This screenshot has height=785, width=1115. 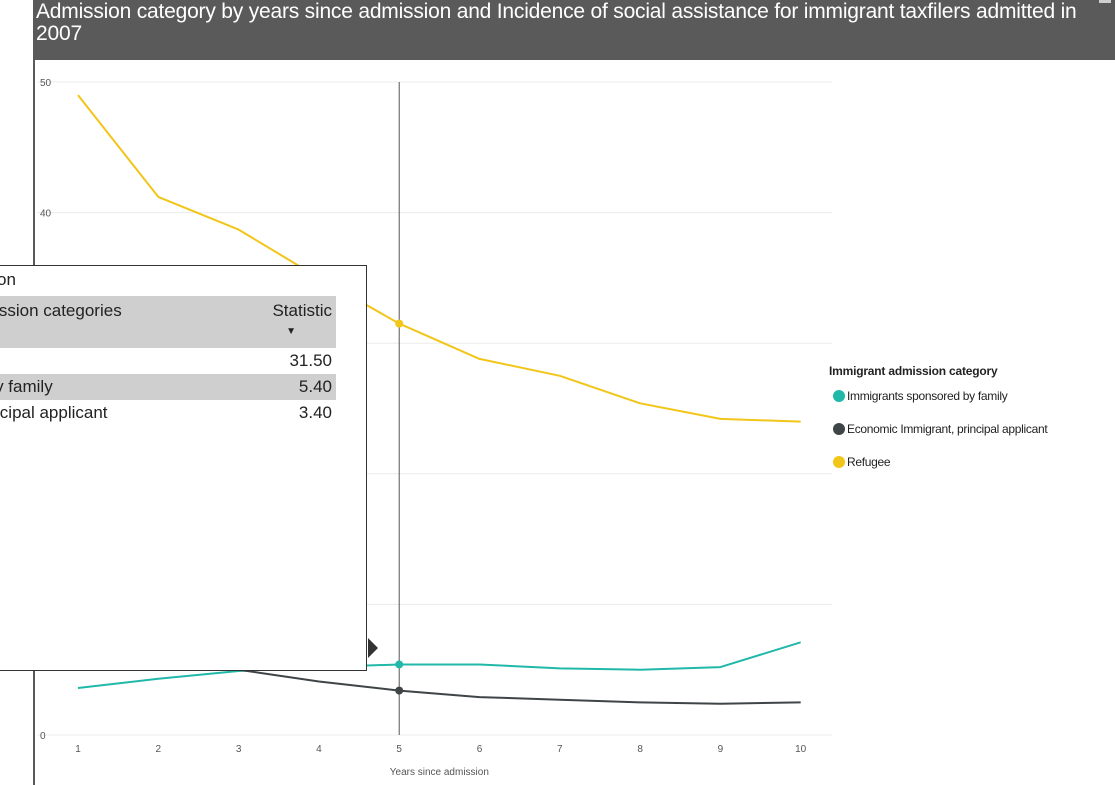 What do you see at coordinates (159, 749) in the screenshot?
I see `x-tick-label: 2` at bounding box center [159, 749].